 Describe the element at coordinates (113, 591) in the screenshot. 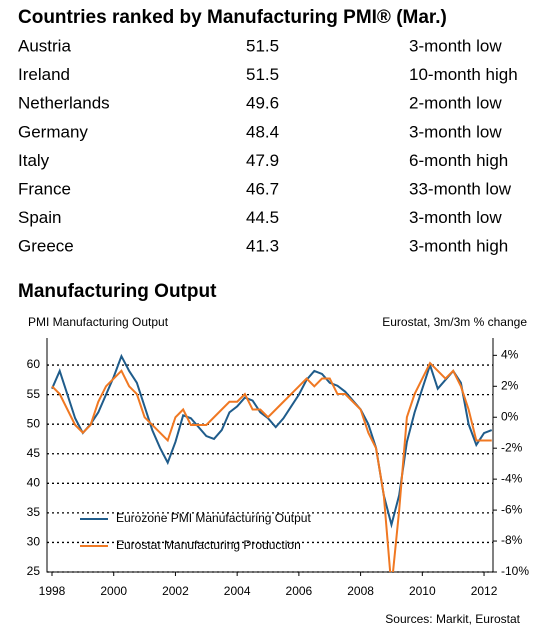

I see `x-tick-label: 2000` at that location.